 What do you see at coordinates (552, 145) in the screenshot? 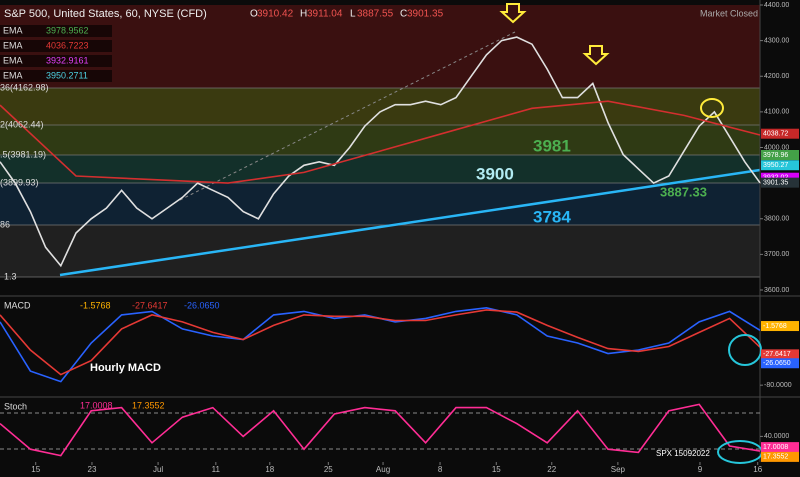
I see `annotation: 3981` at bounding box center [552, 145].